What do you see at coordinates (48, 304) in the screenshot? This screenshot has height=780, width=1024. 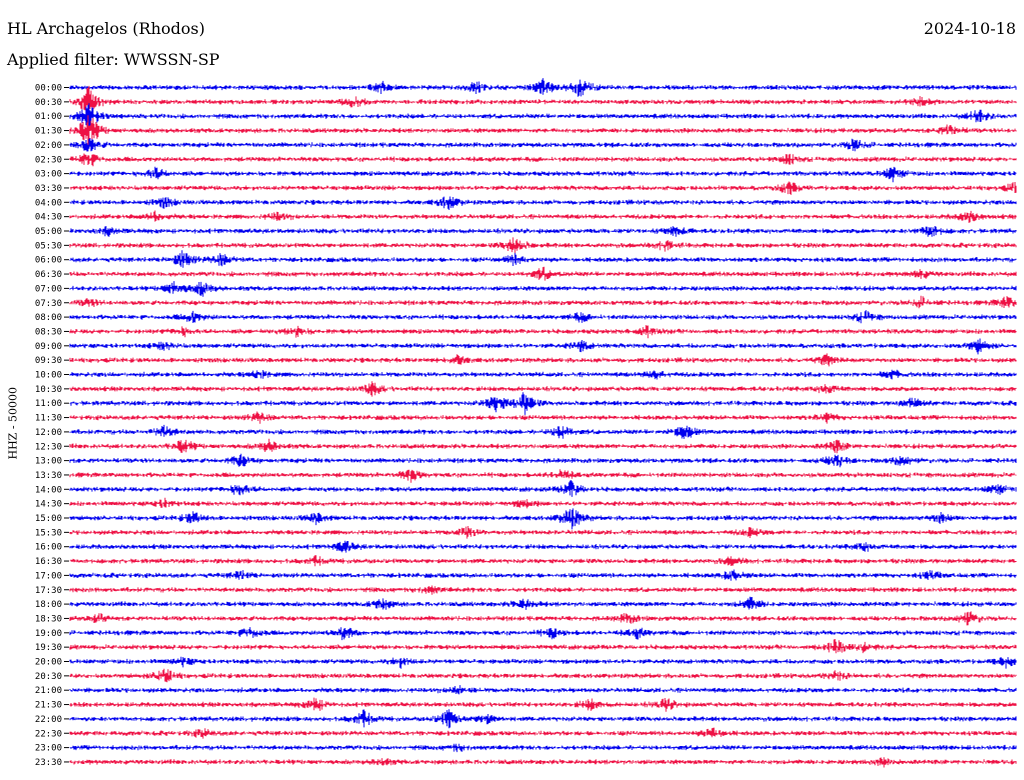 I see `time-tick-label: 07:30` at bounding box center [48, 304].